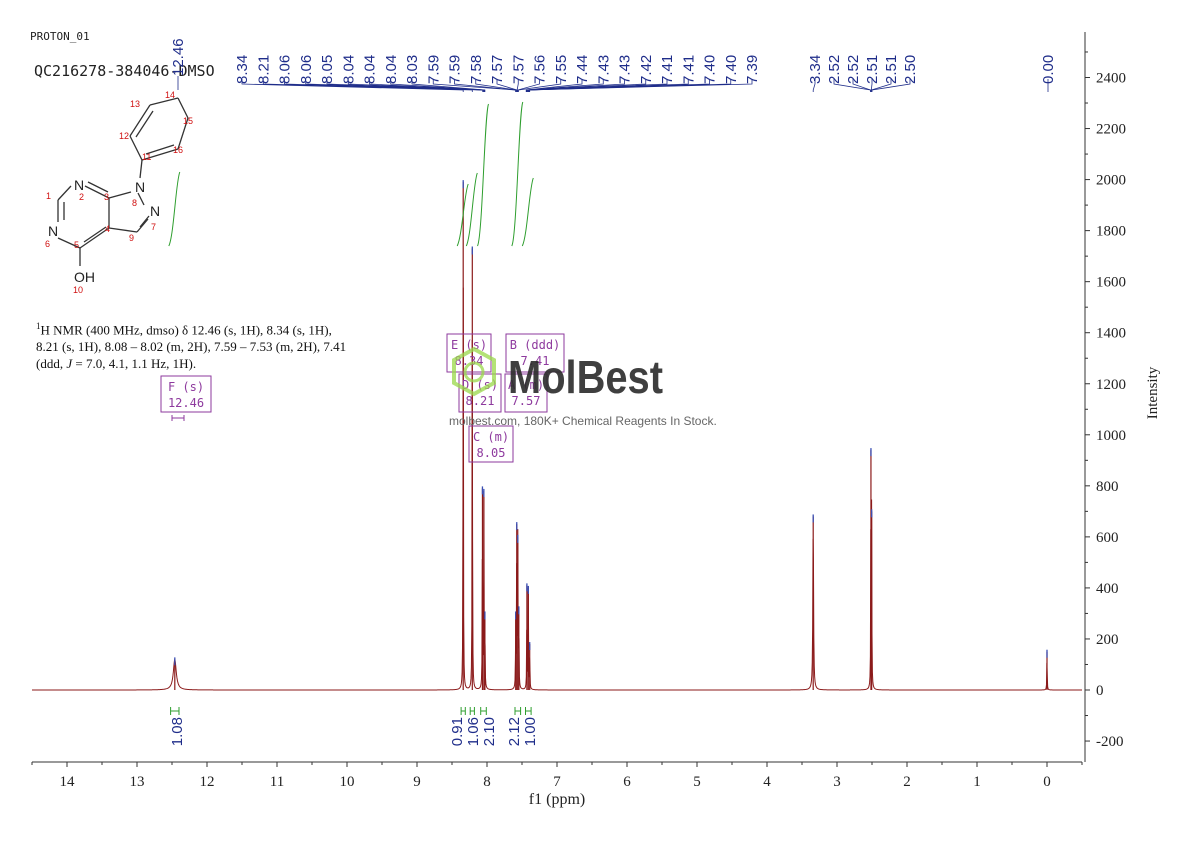 The width and height of the screenshot is (1190, 841). Describe the element at coordinates (1110, 742) in the screenshot. I see `y-tick-label: -200` at that location.